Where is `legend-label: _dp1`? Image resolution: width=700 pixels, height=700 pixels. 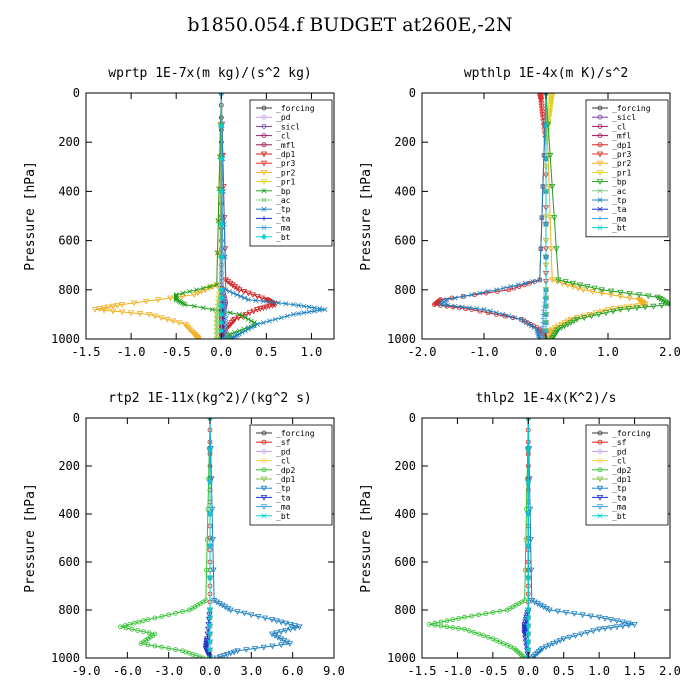 legend-label: _dp1 is located at coordinates (621, 145).